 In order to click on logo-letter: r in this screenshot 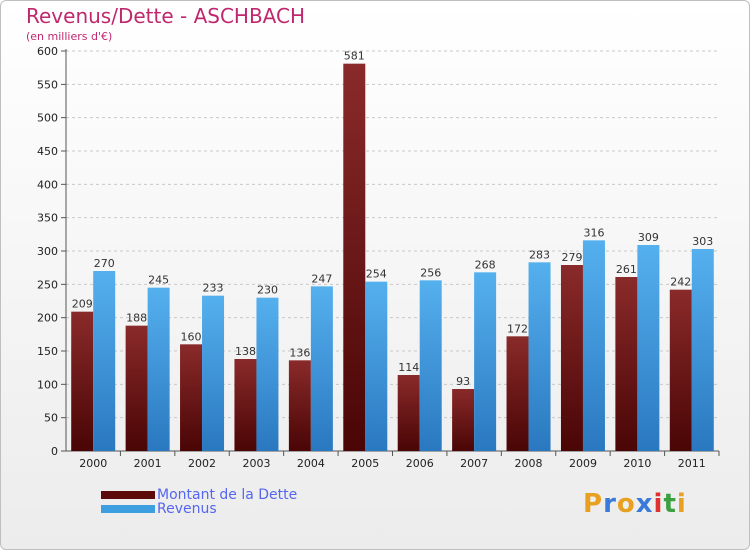, I will do `click(610, 504)`.